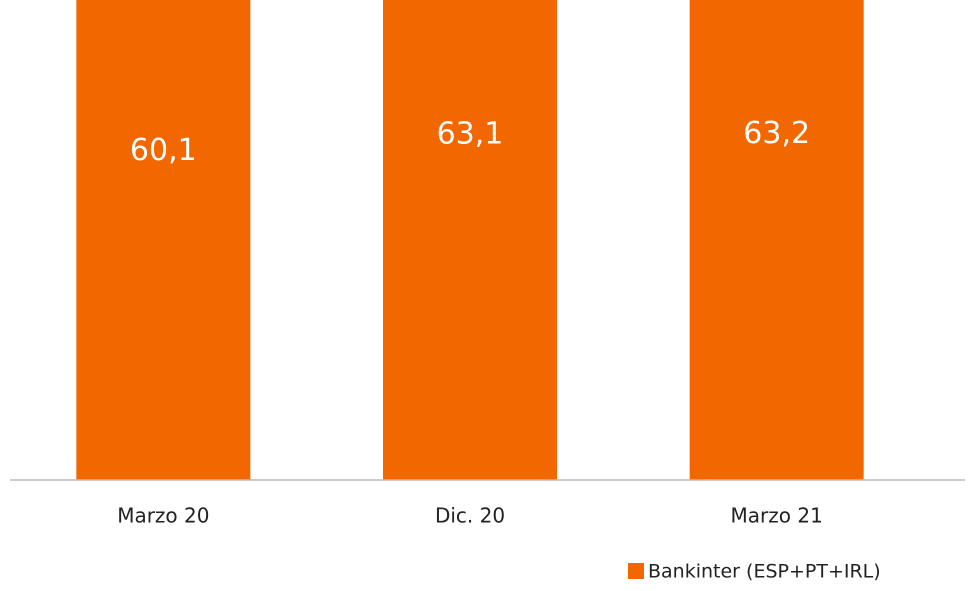 The image size is (969, 591). Describe the element at coordinates (777, 36) in the screenshot. I see `total-label: 64,6` at that location.